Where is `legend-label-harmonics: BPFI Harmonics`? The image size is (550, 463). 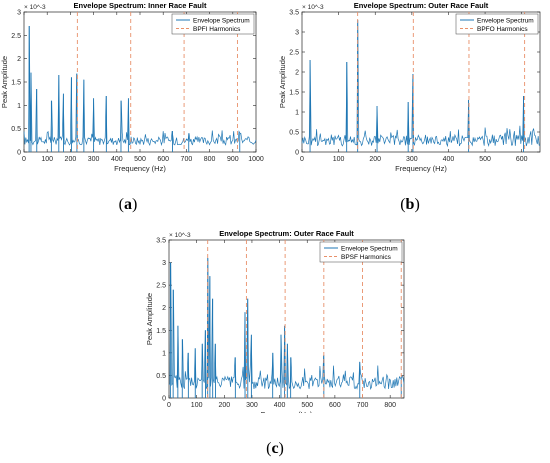
legend-label-harmonics: BPFI Harmonics is located at coordinates (217, 29).